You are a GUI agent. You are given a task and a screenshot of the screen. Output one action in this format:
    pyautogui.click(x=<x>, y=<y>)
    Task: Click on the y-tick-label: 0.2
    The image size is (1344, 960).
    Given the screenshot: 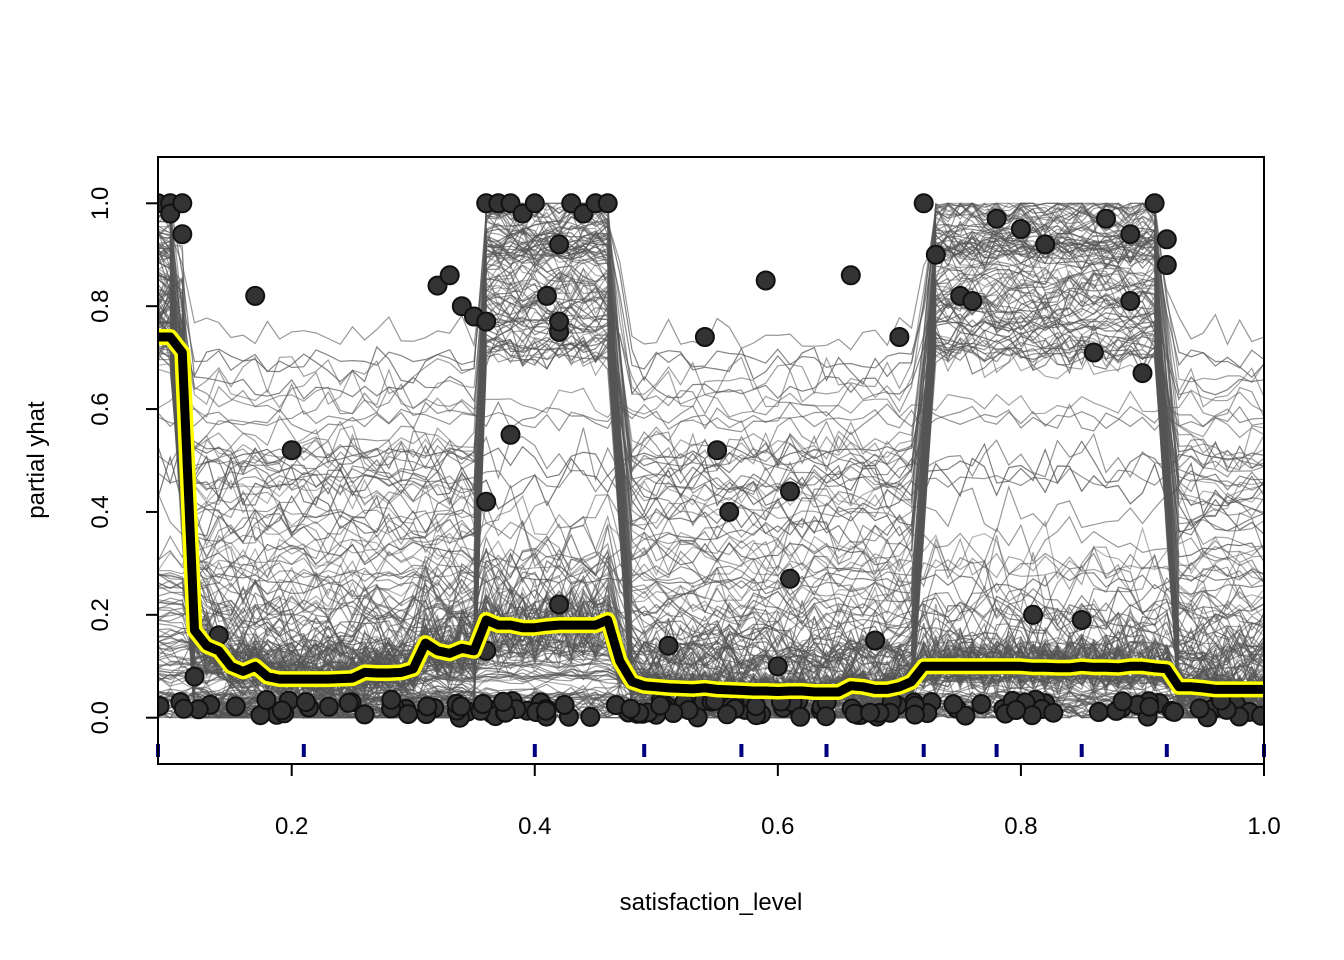 What is the action you would take?
    pyautogui.click(x=100, y=614)
    